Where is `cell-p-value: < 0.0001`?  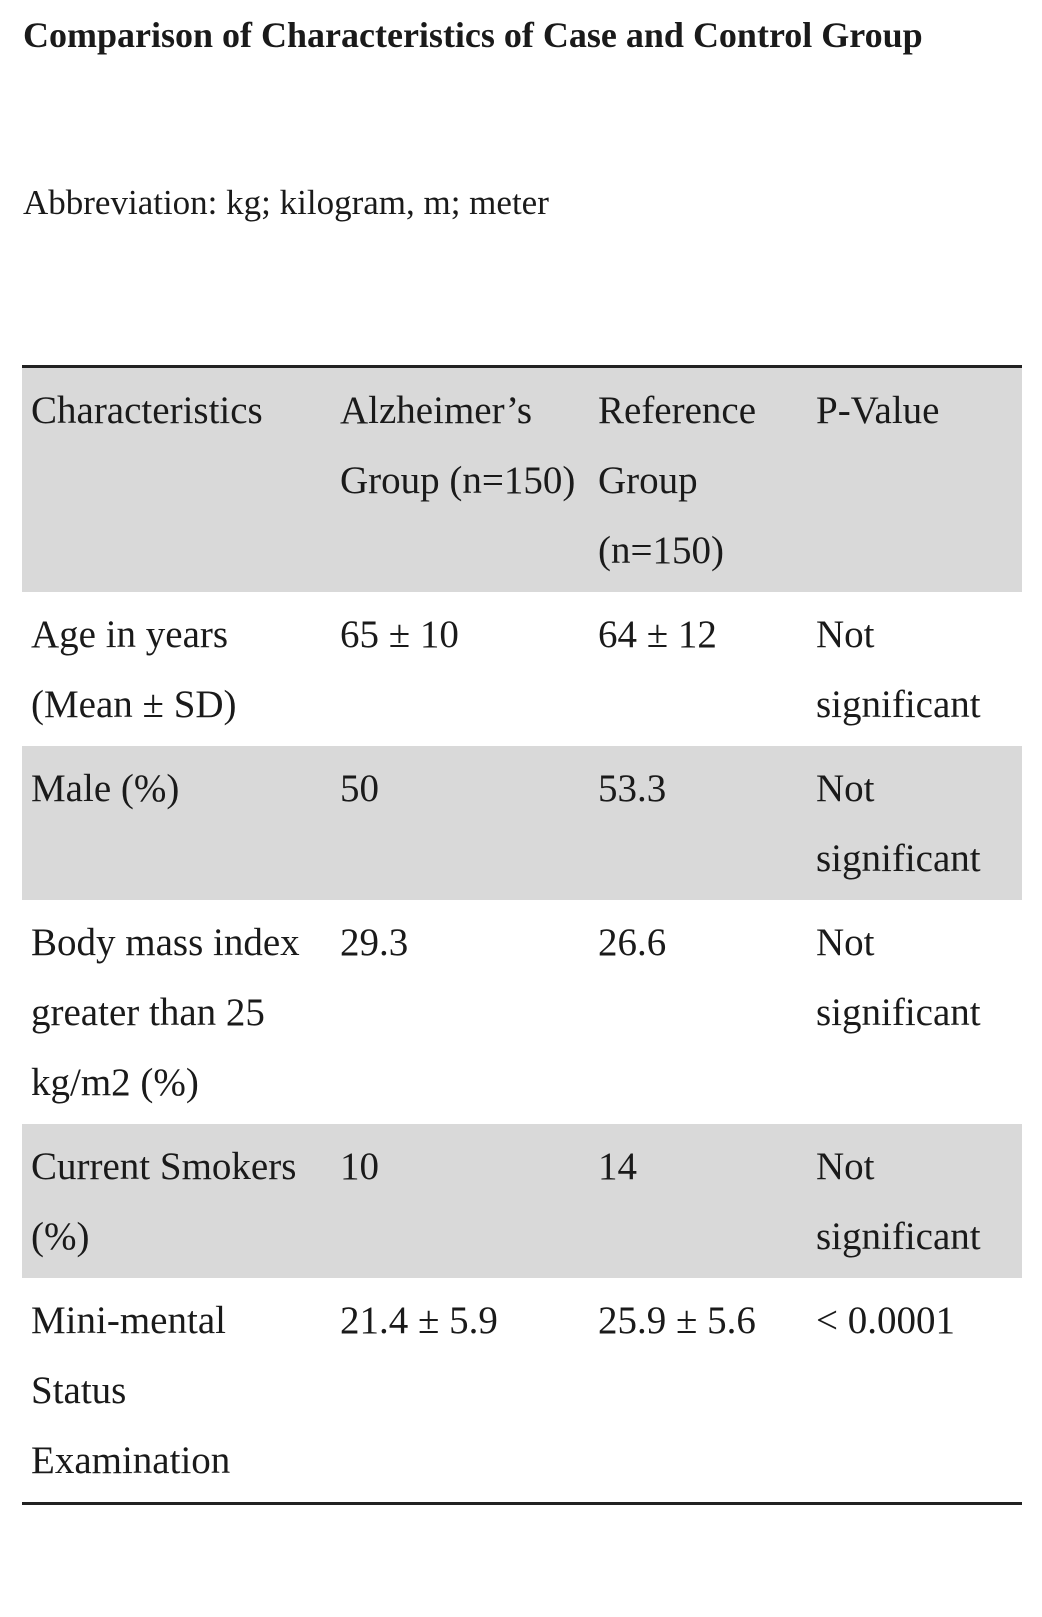 cell-p-value: < 0.0001 is located at coordinates (885, 1320).